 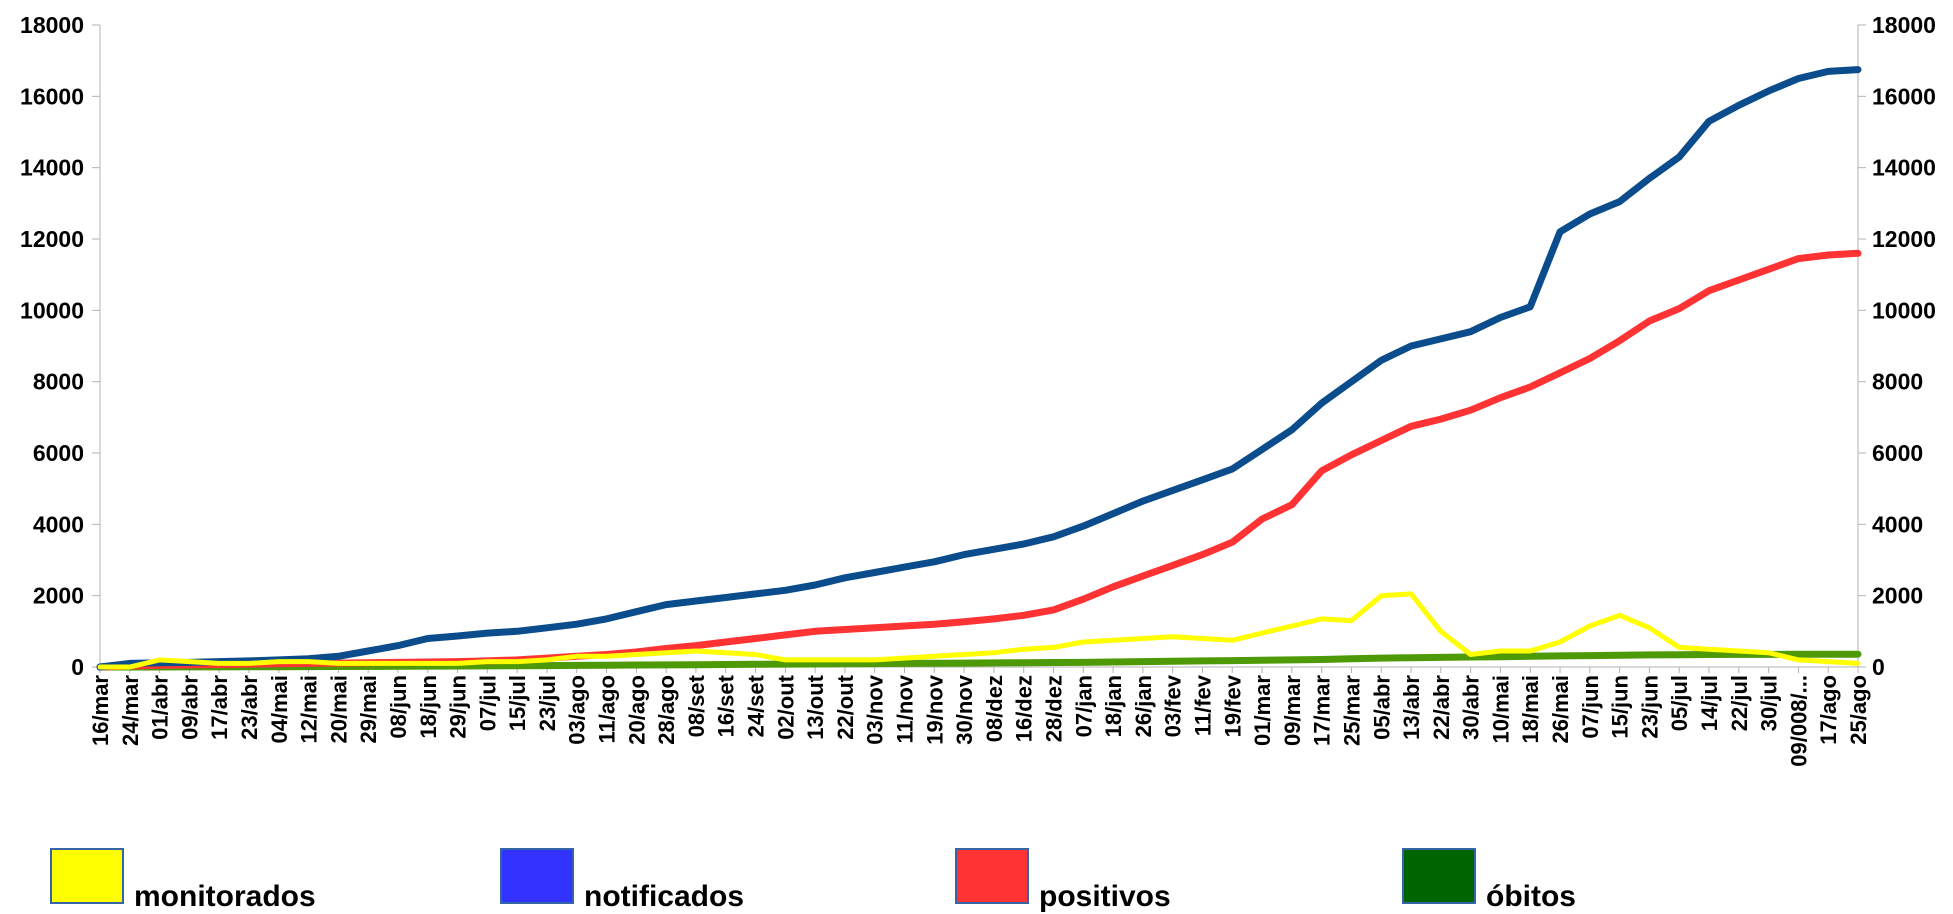 What do you see at coordinates (1904, 25) in the screenshot?
I see `y-tick-label-right: 18000` at bounding box center [1904, 25].